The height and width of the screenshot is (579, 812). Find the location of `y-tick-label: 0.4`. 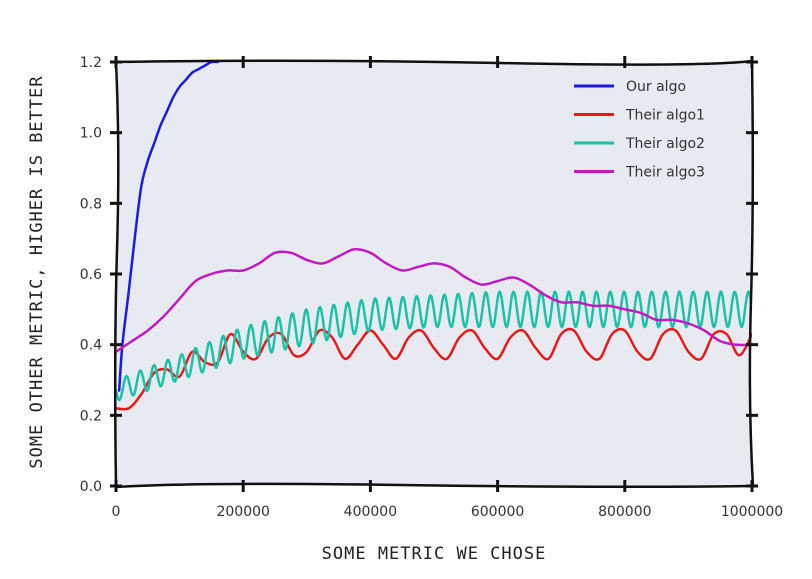

y-tick-label: 0.4 is located at coordinates (91, 346).